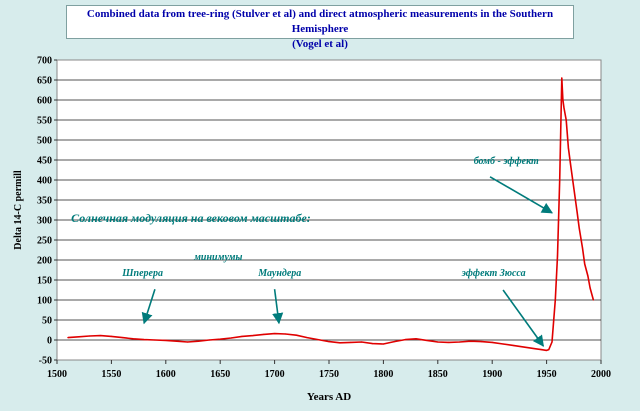  Describe the element at coordinates (506, 161) in the screenshot. I see `annotation-text: бомб - эффект` at that location.